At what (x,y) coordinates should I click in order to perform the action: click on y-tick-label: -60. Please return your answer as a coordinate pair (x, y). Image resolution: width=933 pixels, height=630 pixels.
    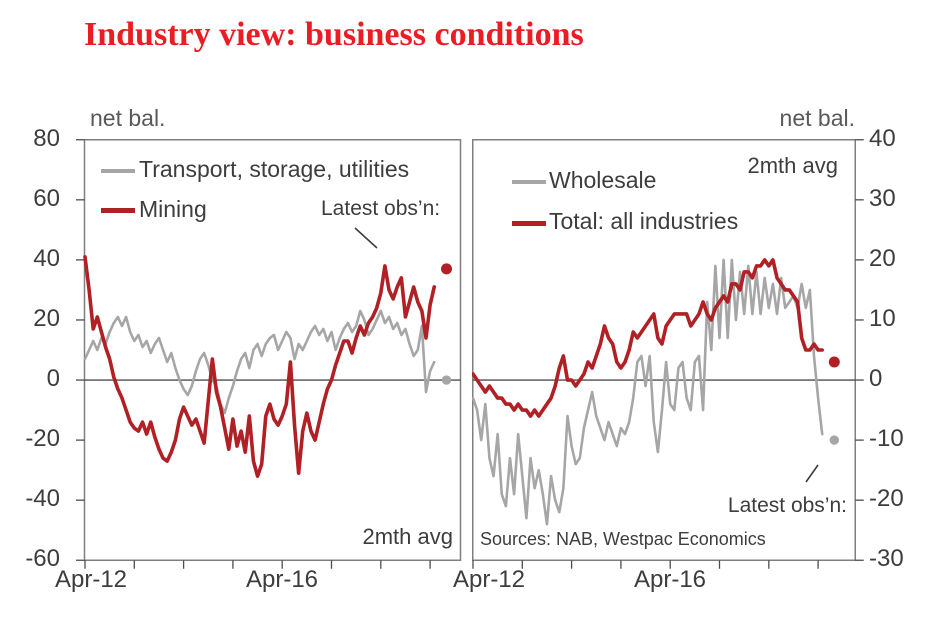
    Looking at the image, I should click on (42, 559).